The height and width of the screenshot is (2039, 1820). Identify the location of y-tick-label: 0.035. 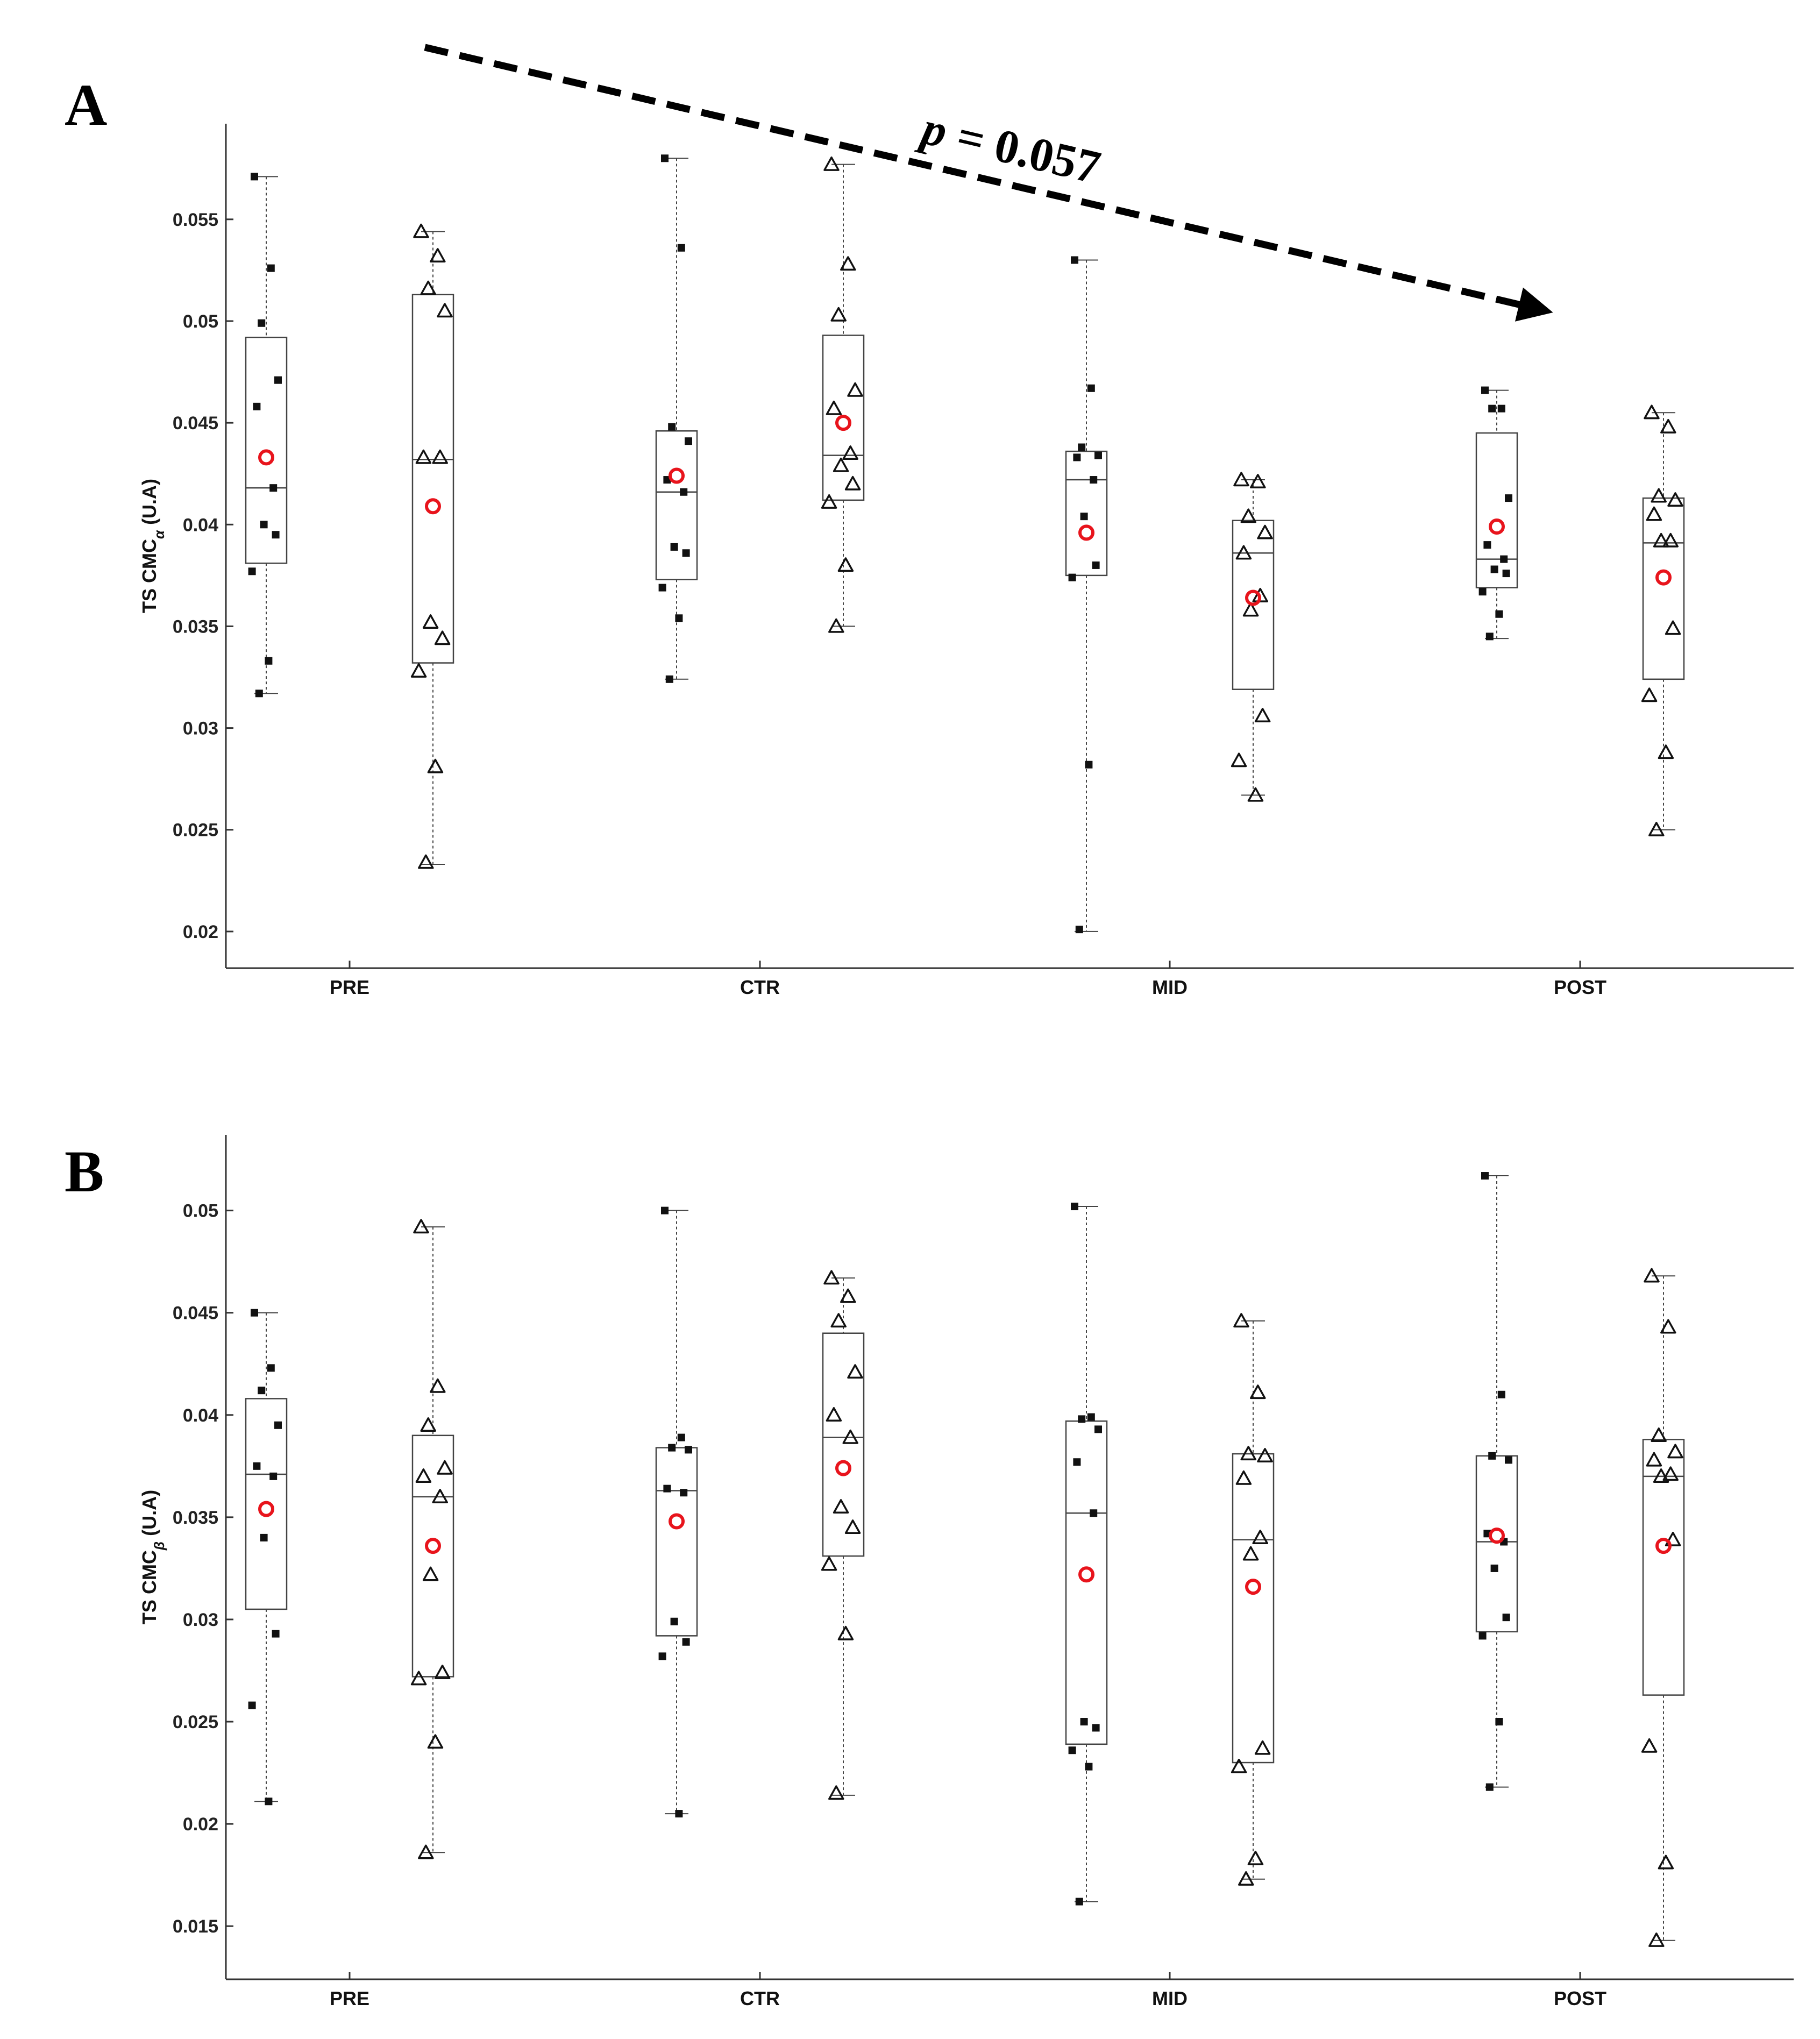
(195, 1518).